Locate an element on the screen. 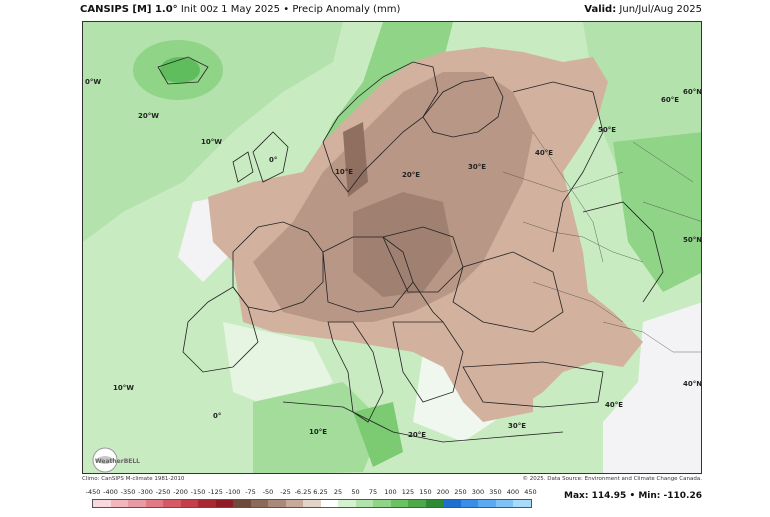 The width and height of the screenshot is (770, 517). colorbar-tick-label: 75 is located at coordinates (373, 492).